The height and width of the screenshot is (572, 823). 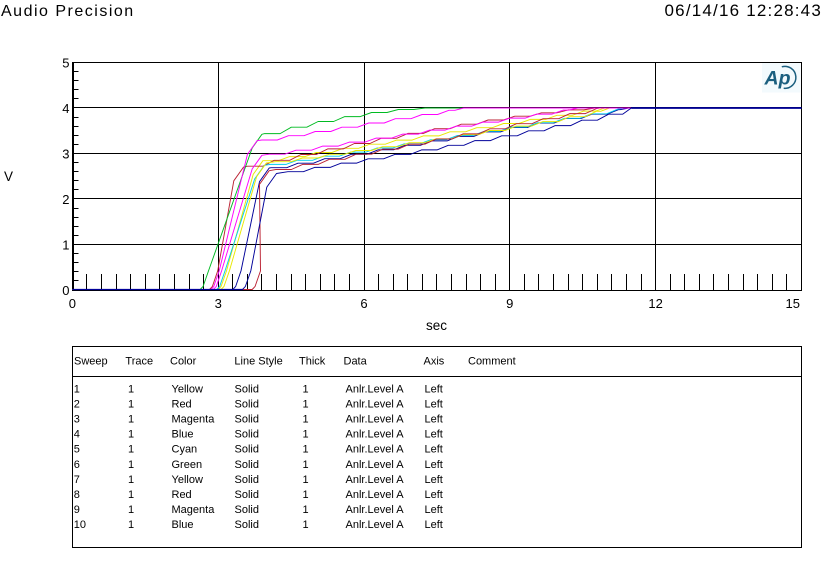 What do you see at coordinates (8, 176) in the screenshot?
I see `svg-text: V` at bounding box center [8, 176].